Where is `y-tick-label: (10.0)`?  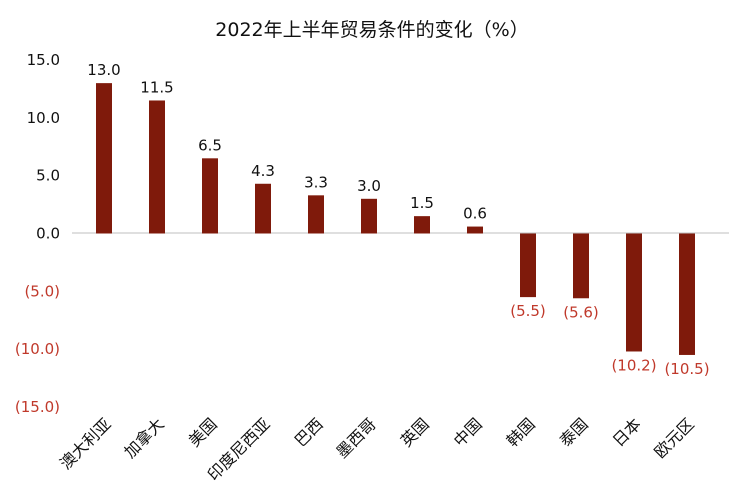
y-tick-label: (10.0) is located at coordinates (37, 349).